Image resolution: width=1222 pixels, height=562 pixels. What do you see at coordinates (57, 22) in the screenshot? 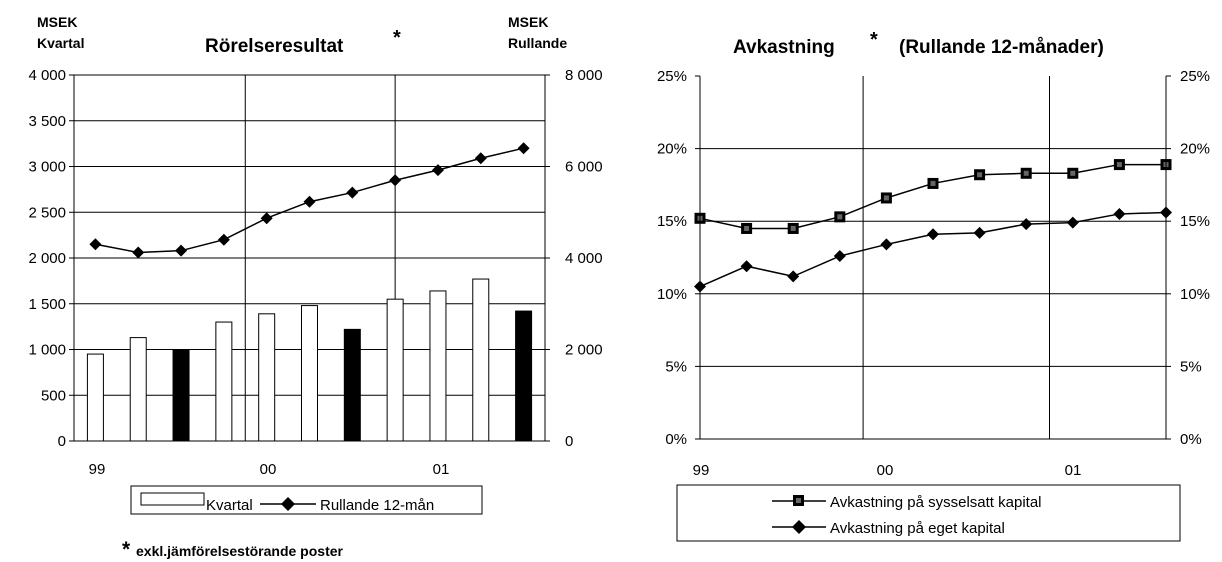
I see `left-axis-unit-label: MSEK` at bounding box center [57, 22].